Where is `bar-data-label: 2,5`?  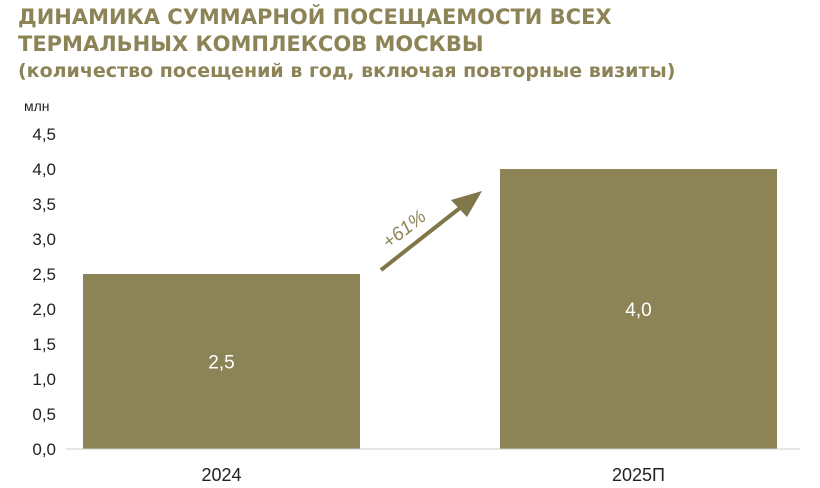
bar-data-label: 2,5 is located at coordinates (221, 363).